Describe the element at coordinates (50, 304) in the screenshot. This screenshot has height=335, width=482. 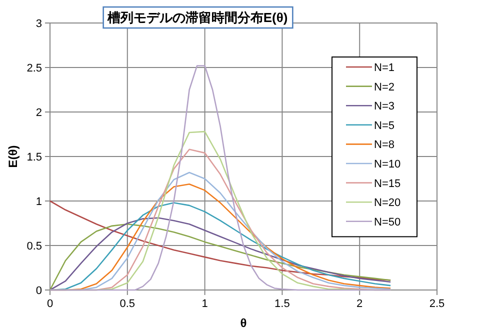
I see `x-tick-label: 0` at that location.